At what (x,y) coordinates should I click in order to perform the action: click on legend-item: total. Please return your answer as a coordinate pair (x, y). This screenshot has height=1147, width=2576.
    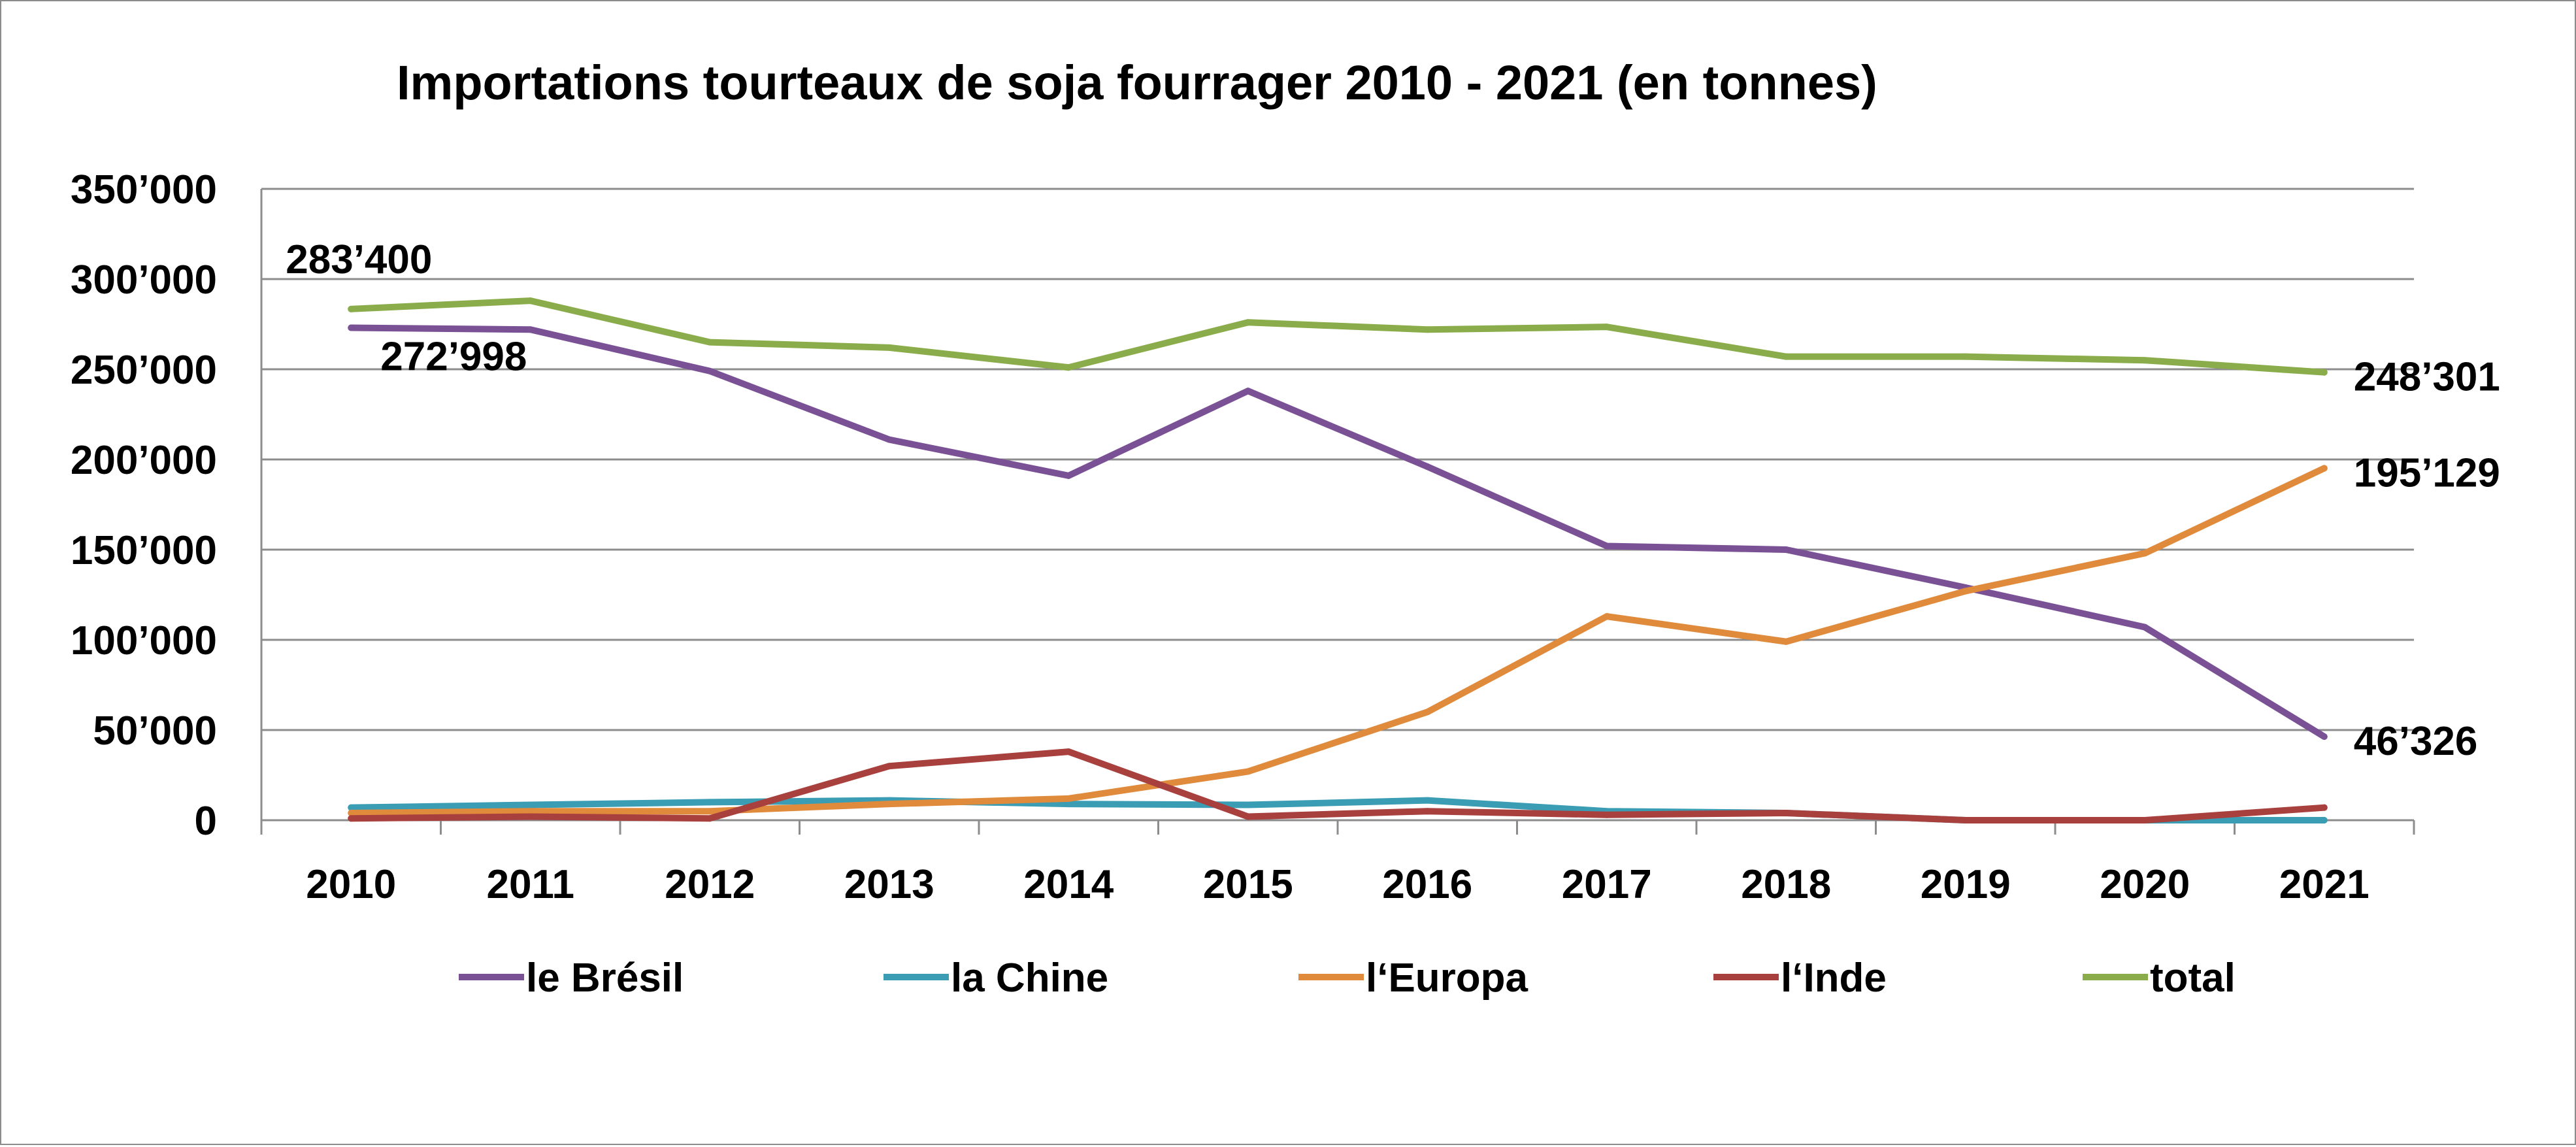
    Looking at the image, I should click on (2159, 978).